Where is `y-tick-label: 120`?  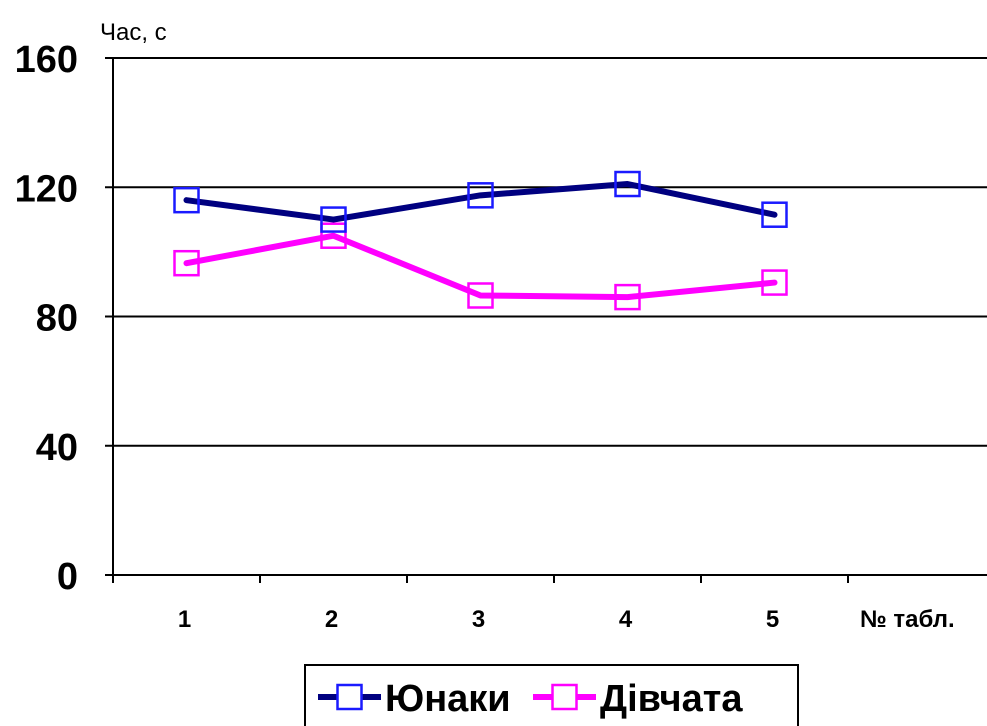 y-tick-label: 120 is located at coordinates (46, 189).